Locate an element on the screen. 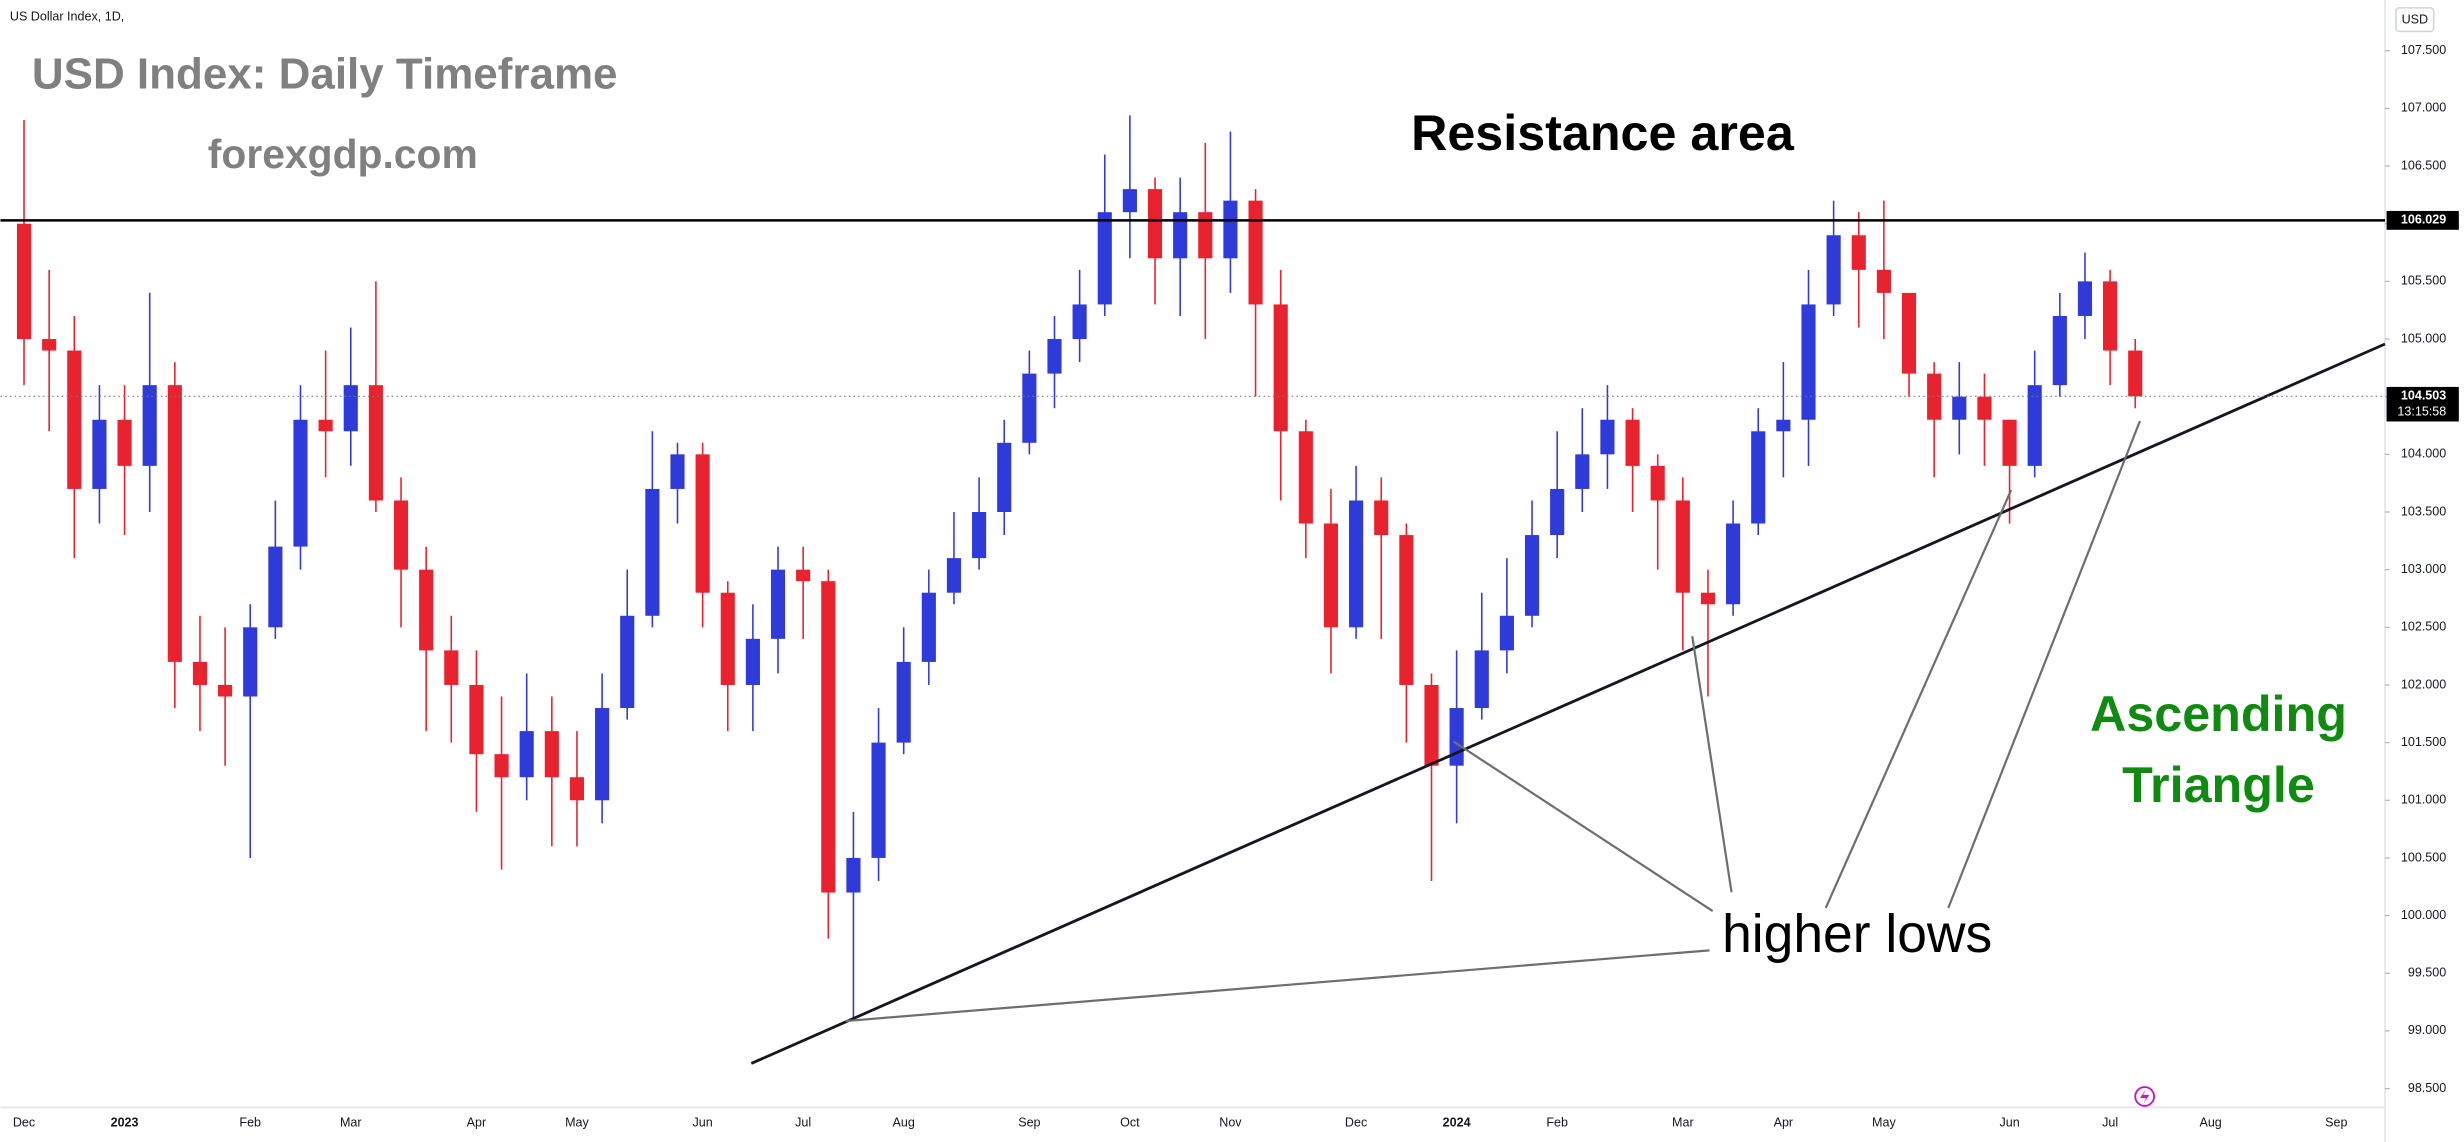 The width and height of the screenshot is (2464, 1142). resistance-price-label: 106.029 is located at coordinates (2423, 220).